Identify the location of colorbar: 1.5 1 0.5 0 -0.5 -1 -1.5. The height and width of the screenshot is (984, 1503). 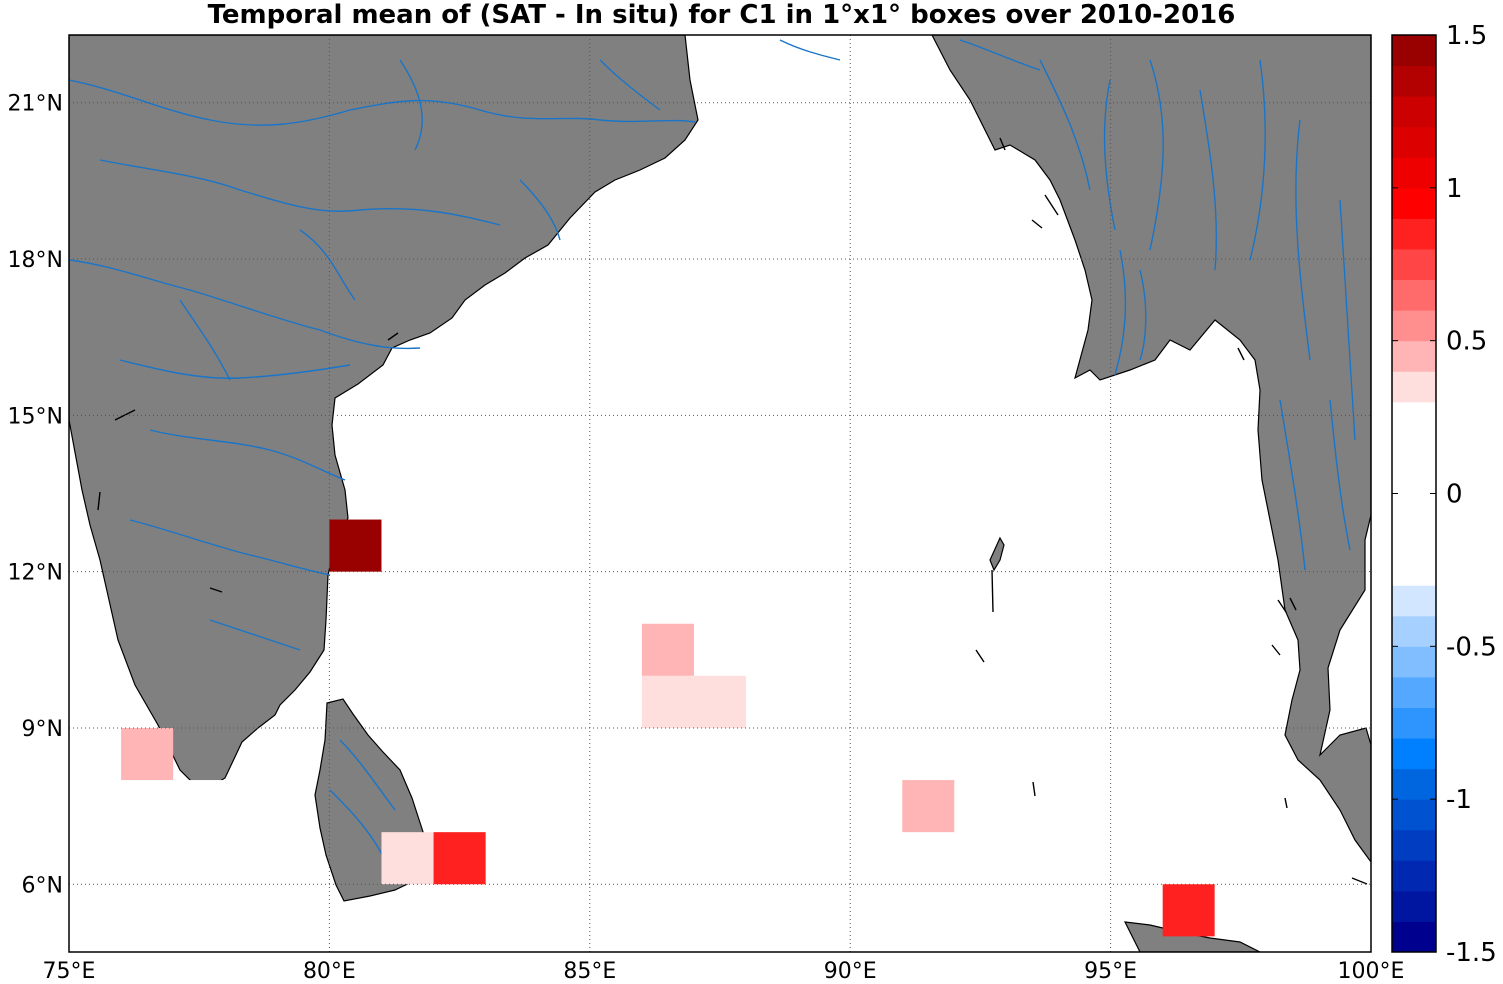
(1444, 494).